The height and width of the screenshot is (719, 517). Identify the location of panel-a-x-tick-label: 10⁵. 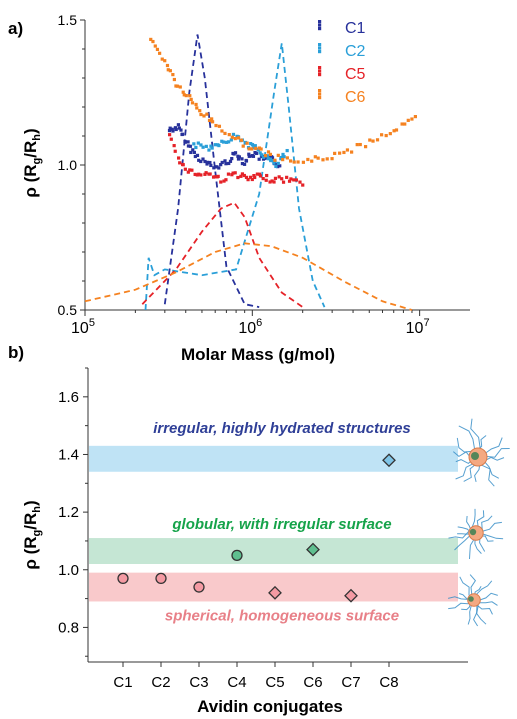
(83, 327).